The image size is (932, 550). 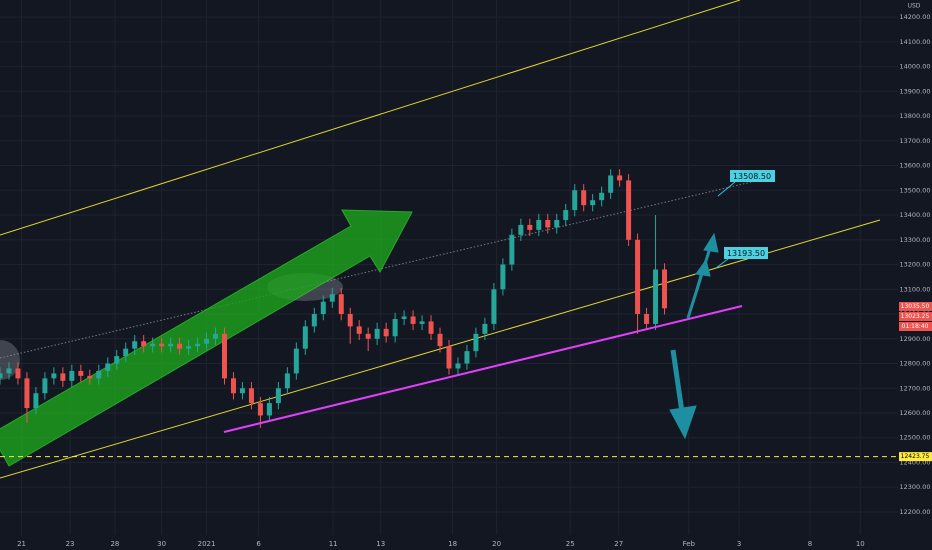 What do you see at coordinates (496, 544) in the screenshot?
I see `x-tick-label: 20` at bounding box center [496, 544].